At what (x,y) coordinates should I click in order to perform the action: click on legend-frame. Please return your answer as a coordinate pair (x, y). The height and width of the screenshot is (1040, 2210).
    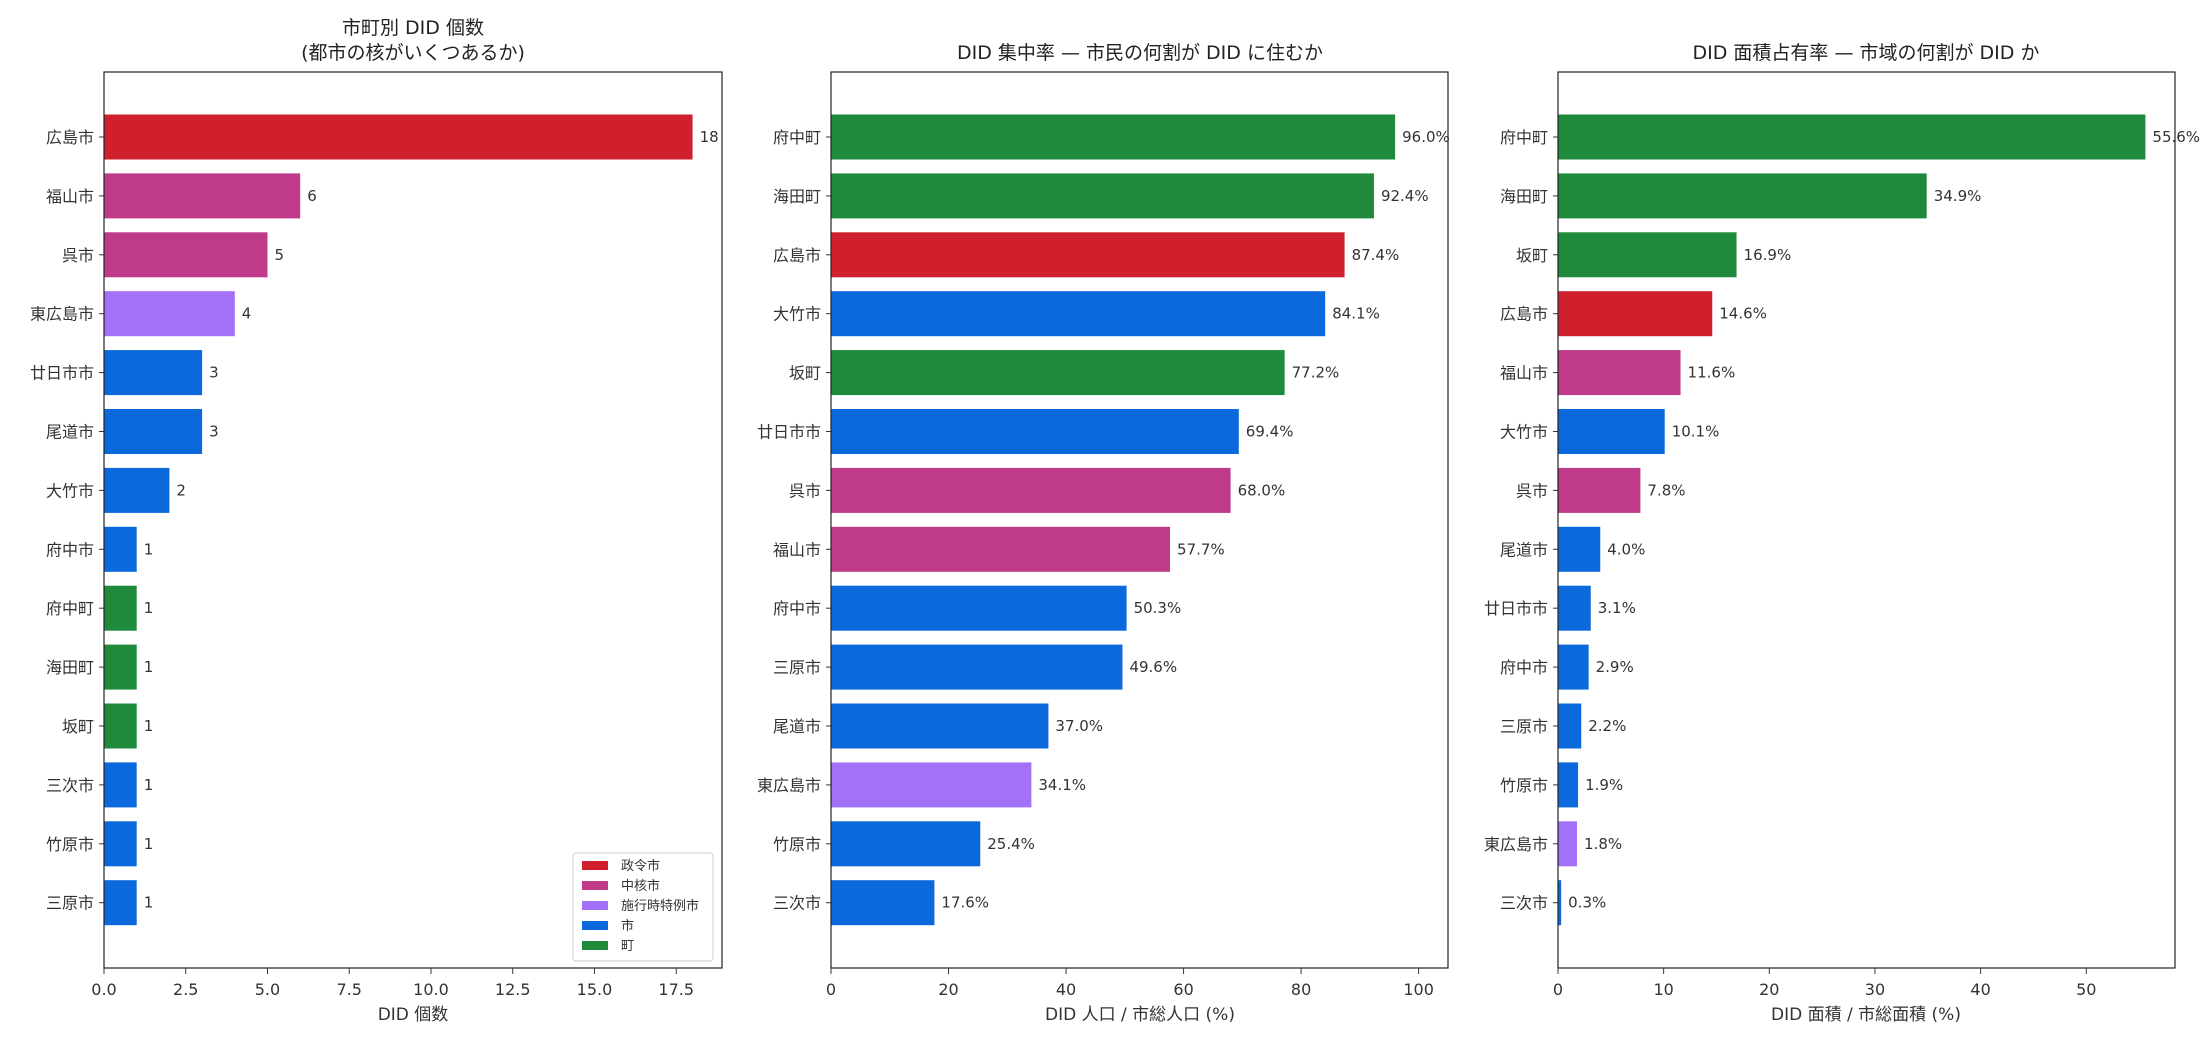
    Looking at the image, I should click on (643, 907).